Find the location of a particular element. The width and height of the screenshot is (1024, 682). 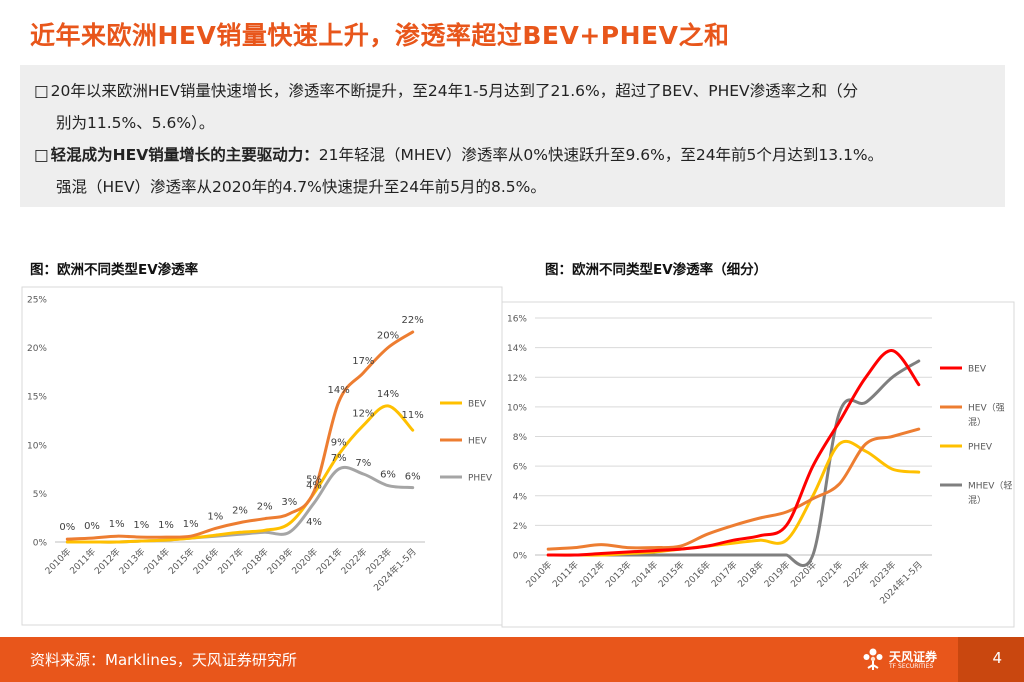

slide-title: 近年来欧洲HEV销量快速上升，渗透率超过BEV+PHEV之和 is located at coordinates (380, 35).